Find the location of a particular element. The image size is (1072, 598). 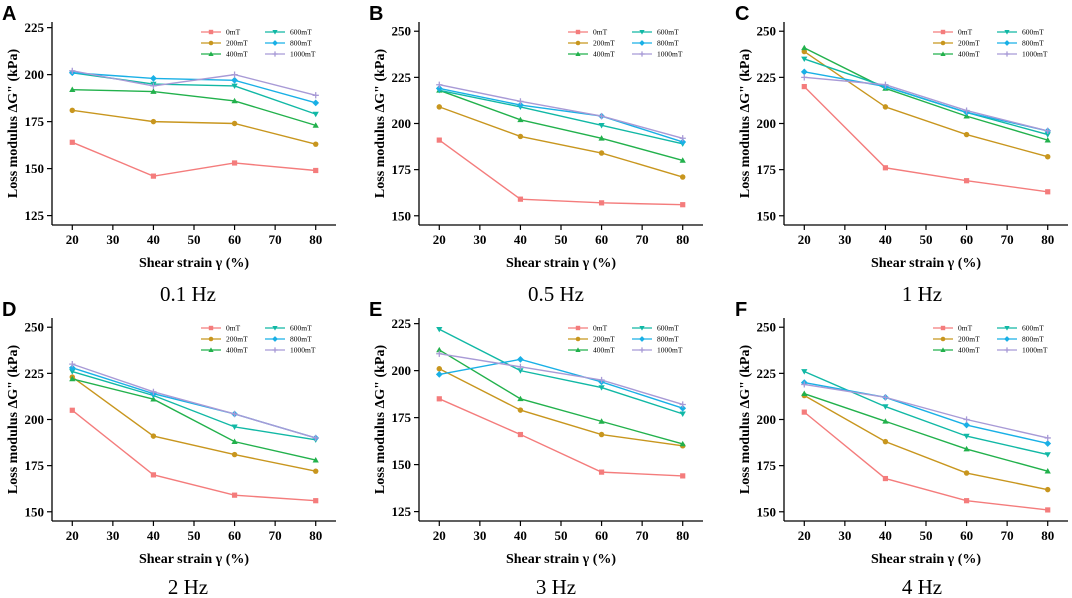

panel-letter: C is located at coordinates (742, 14).